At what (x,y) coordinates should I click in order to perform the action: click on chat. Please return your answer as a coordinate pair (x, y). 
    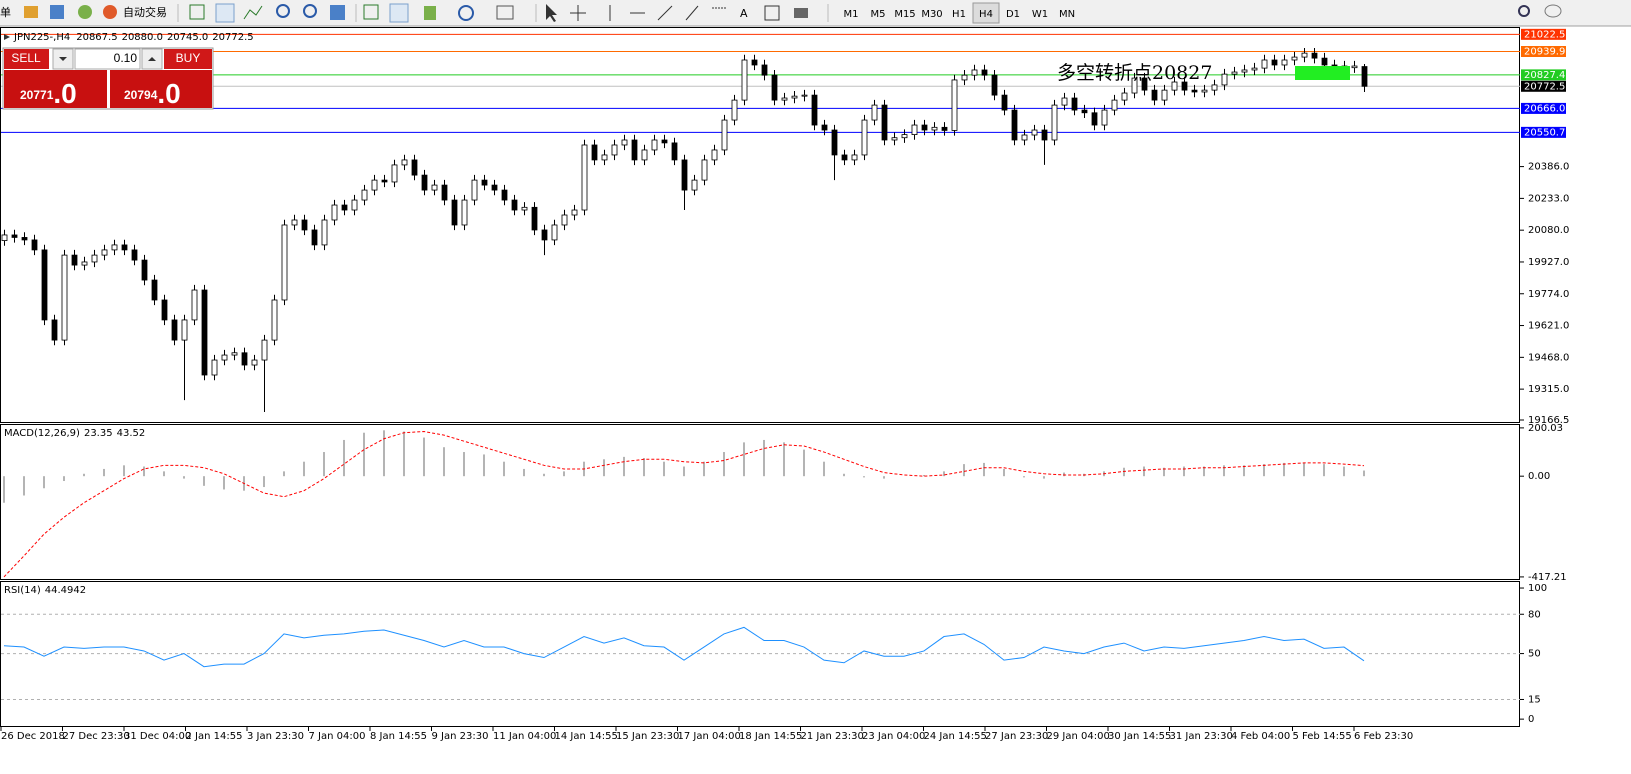
    Looking at the image, I should click on (1553, 11).